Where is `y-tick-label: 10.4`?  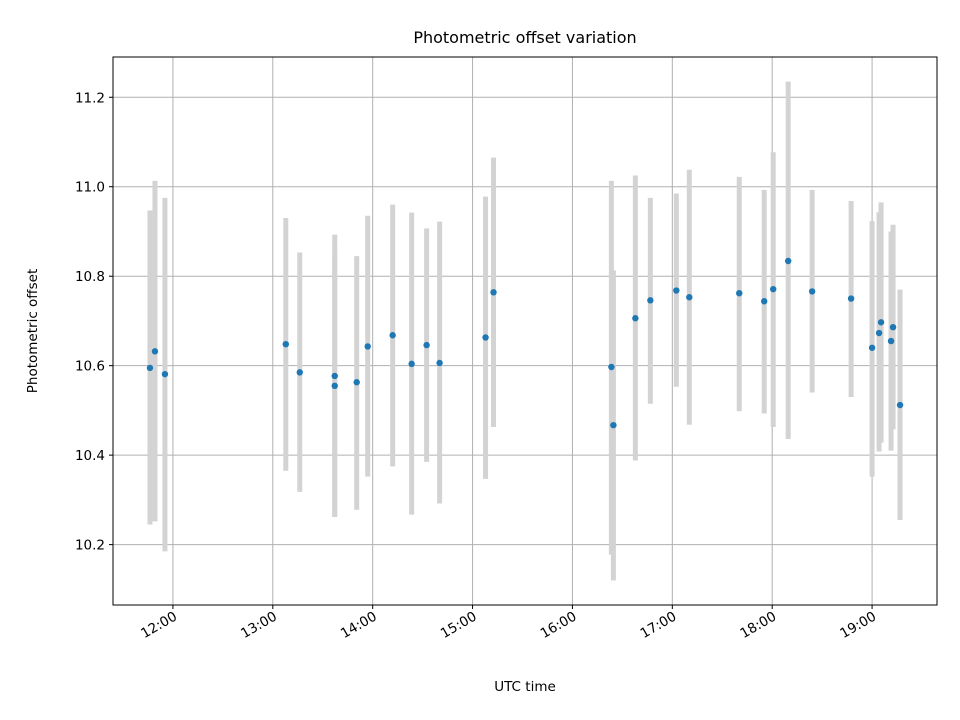
y-tick-label: 10.4 is located at coordinates (90, 456).